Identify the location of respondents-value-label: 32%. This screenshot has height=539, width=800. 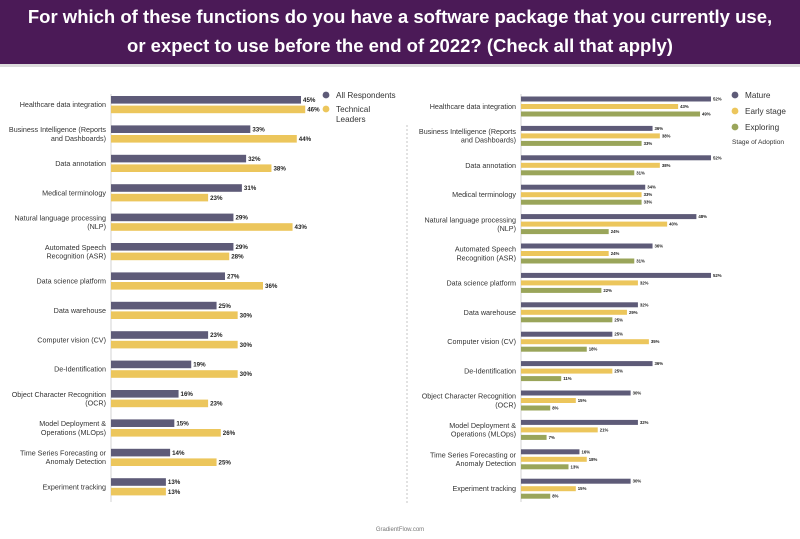
(254, 159).